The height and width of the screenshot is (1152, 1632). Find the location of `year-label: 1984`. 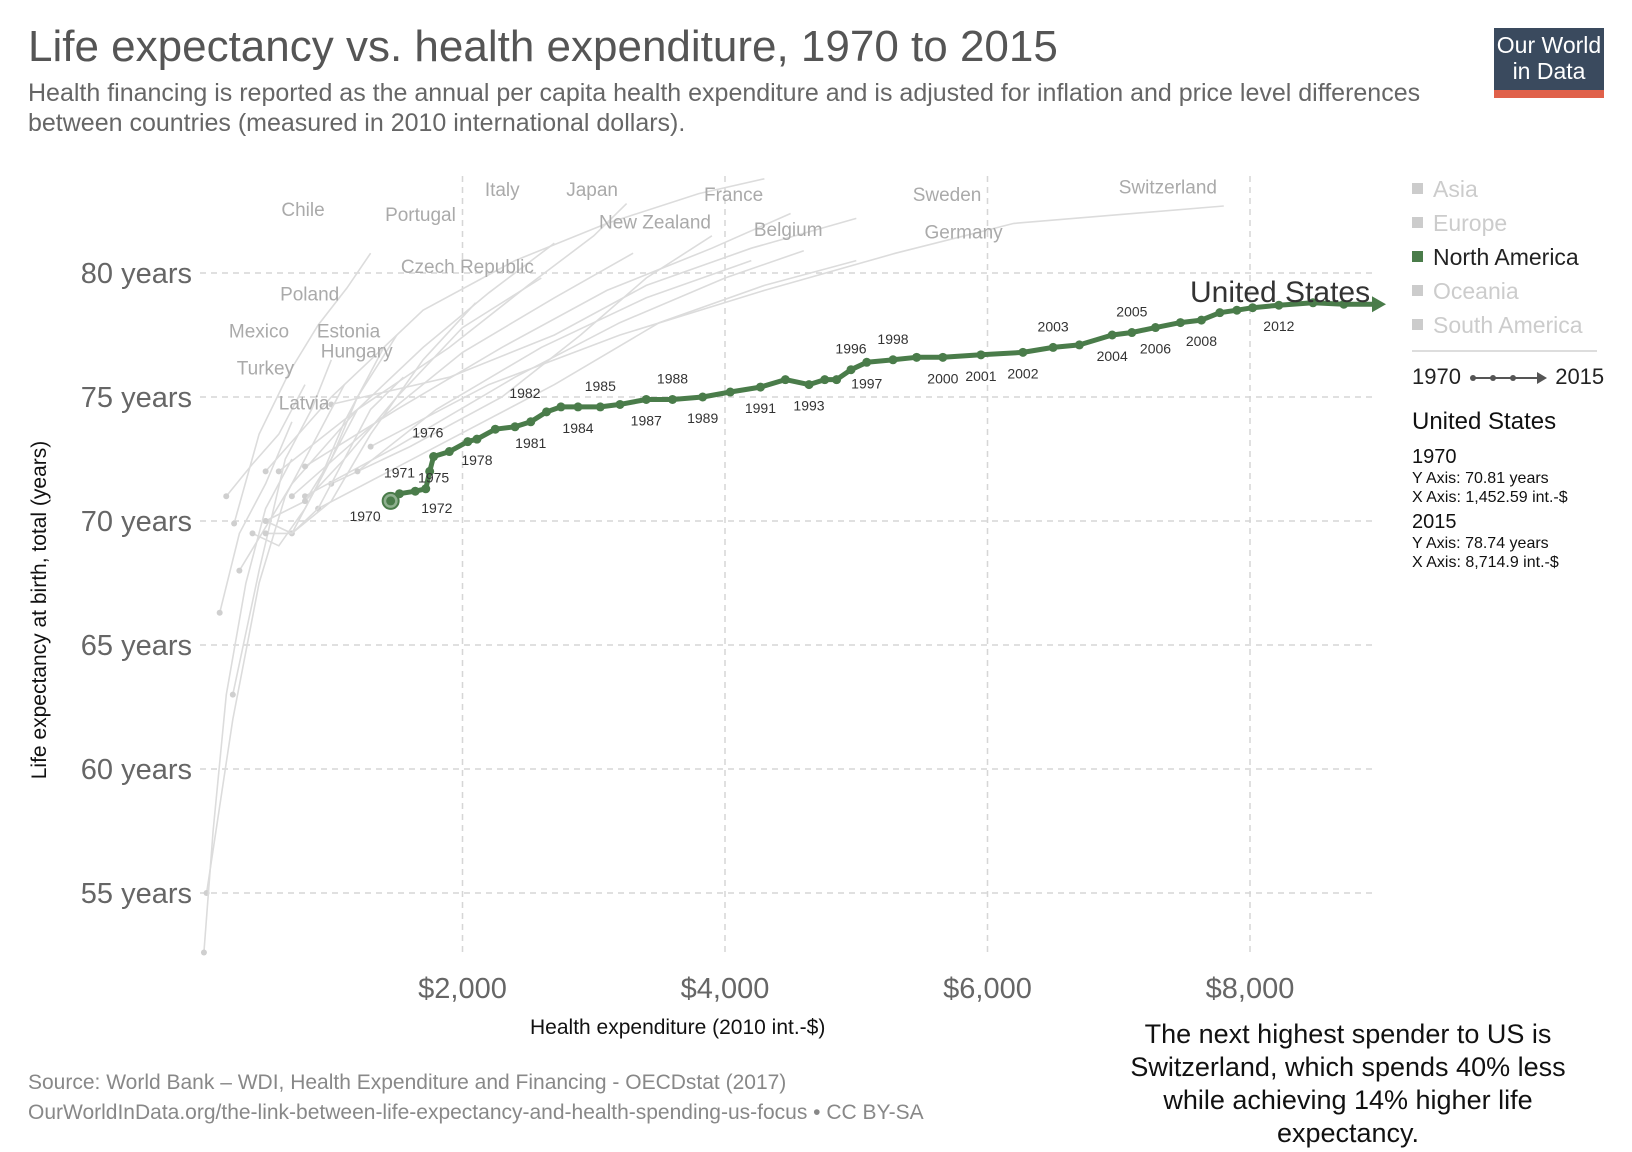

year-label: 1984 is located at coordinates (577, 428).